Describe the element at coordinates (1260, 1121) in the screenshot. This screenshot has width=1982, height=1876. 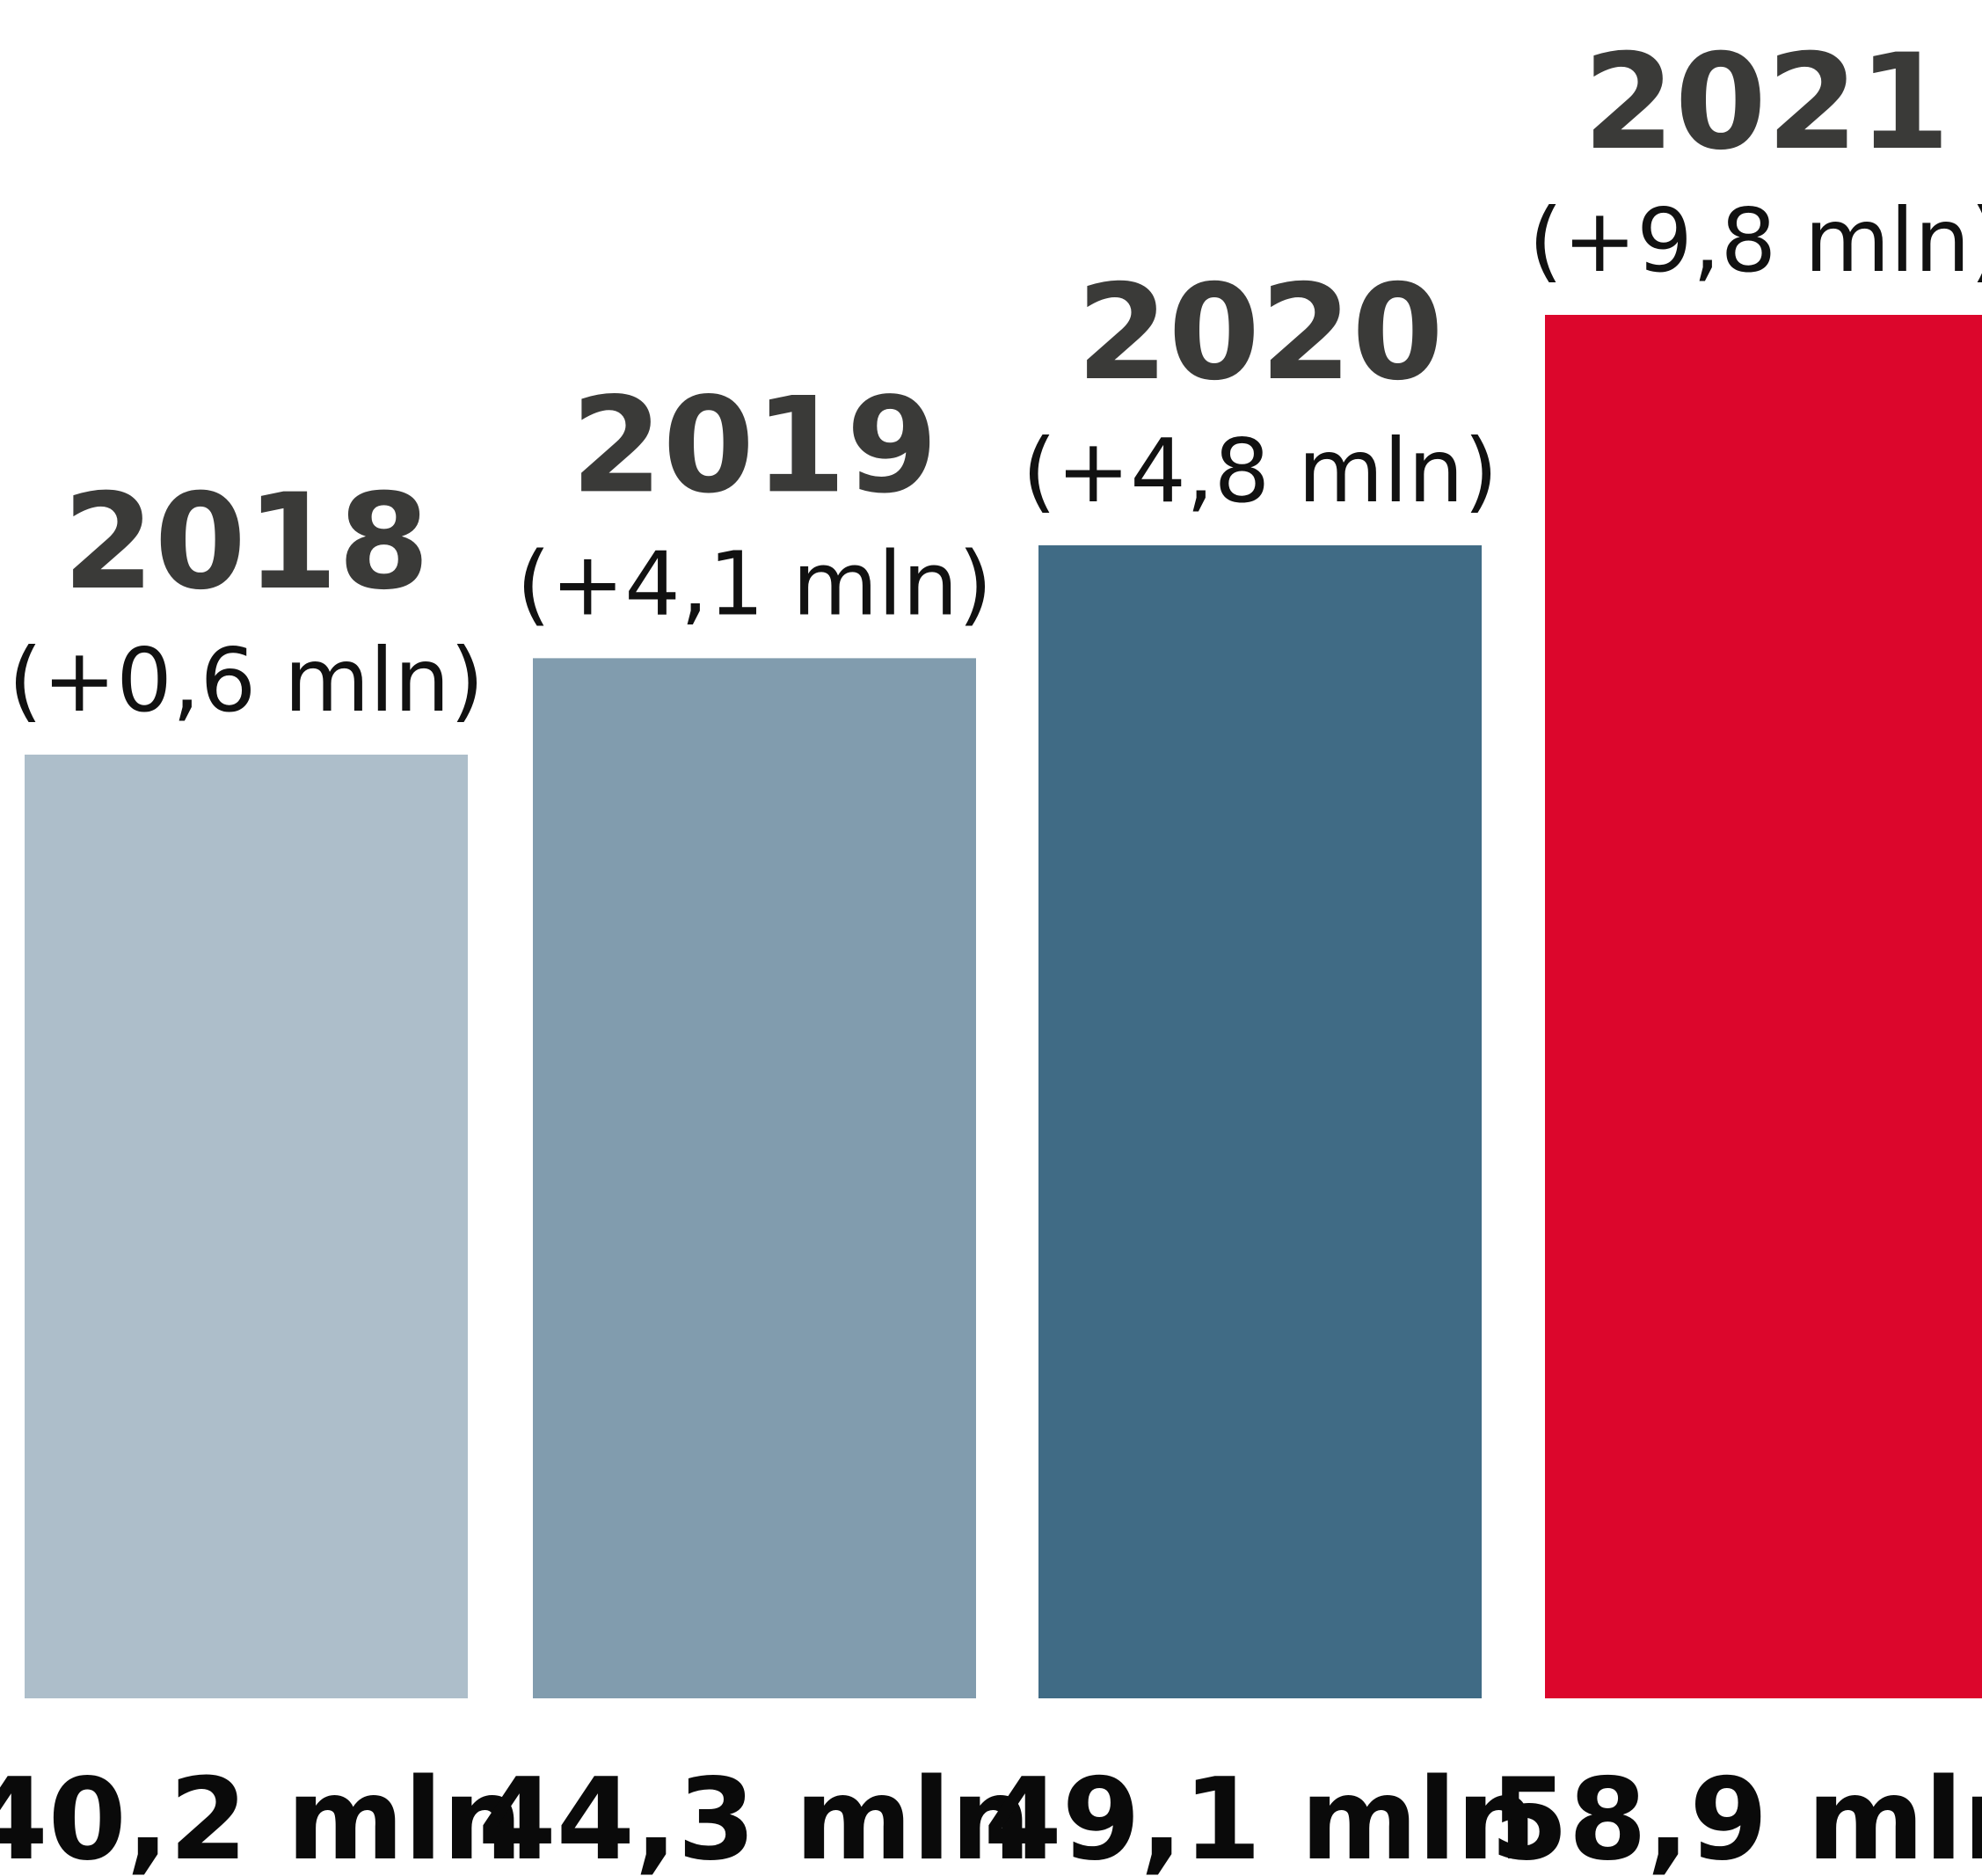
I see `bar-2020` at that location.